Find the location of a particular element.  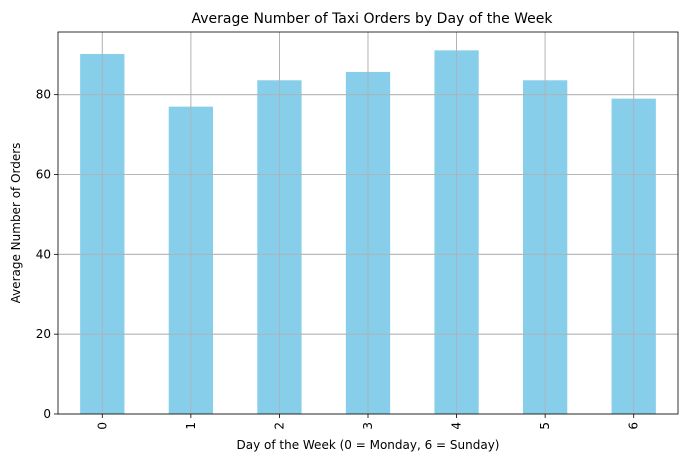

x-tick-label: 1 is located at coordinates (191, 426).